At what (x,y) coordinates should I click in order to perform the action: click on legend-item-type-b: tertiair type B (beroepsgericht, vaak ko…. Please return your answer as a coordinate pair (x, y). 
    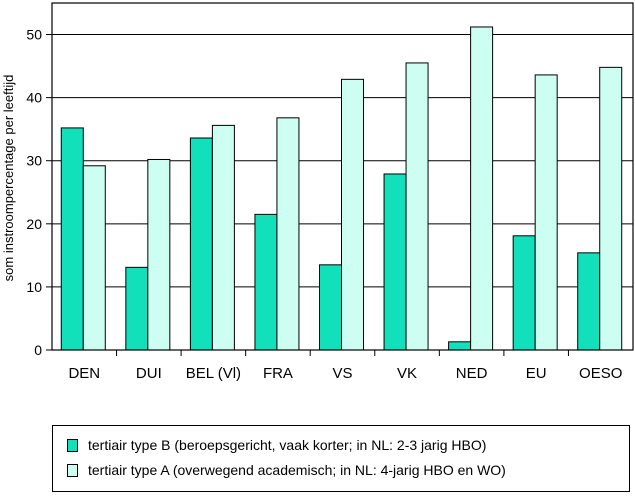
    Looking at the image, I should click on (276, 445).